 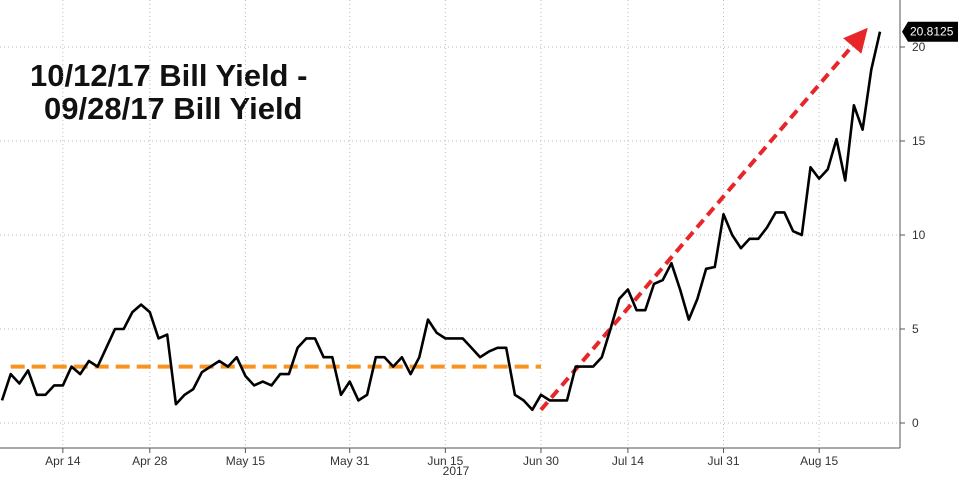 What do you see at coordinates (63, 461) in the screenshot?
I see `x-tick-label: Apr 14` at bounding box center [63, 461].